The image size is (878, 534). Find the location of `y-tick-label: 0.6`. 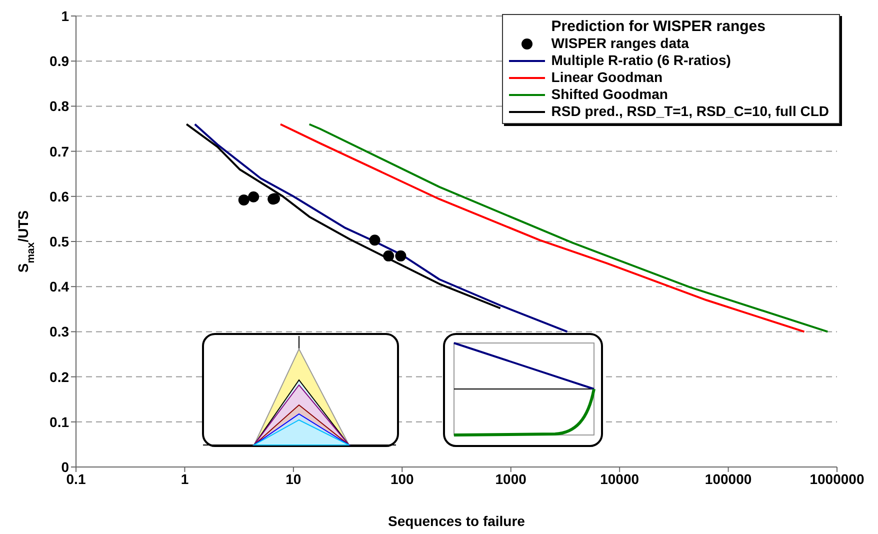

y-tick-label: 0.6 is located at coordinates (60, 196).